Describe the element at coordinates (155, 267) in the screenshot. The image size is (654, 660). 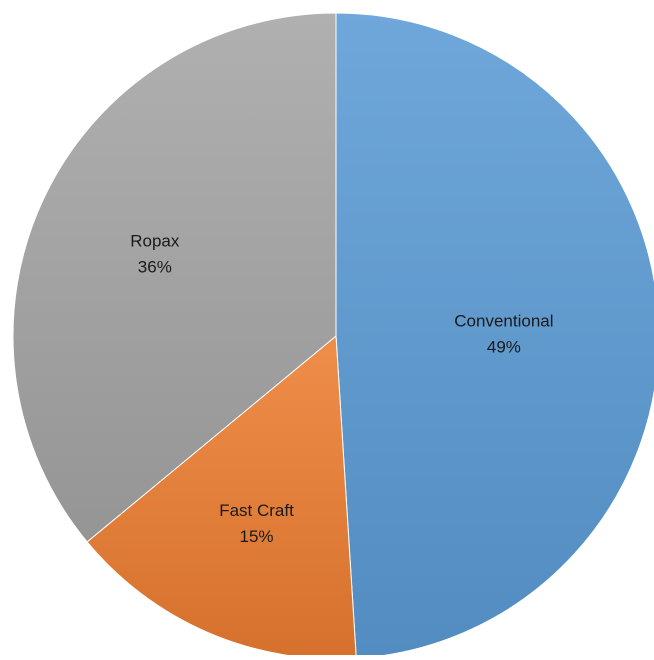
I see `slice-percent-label: 36%` at that location.